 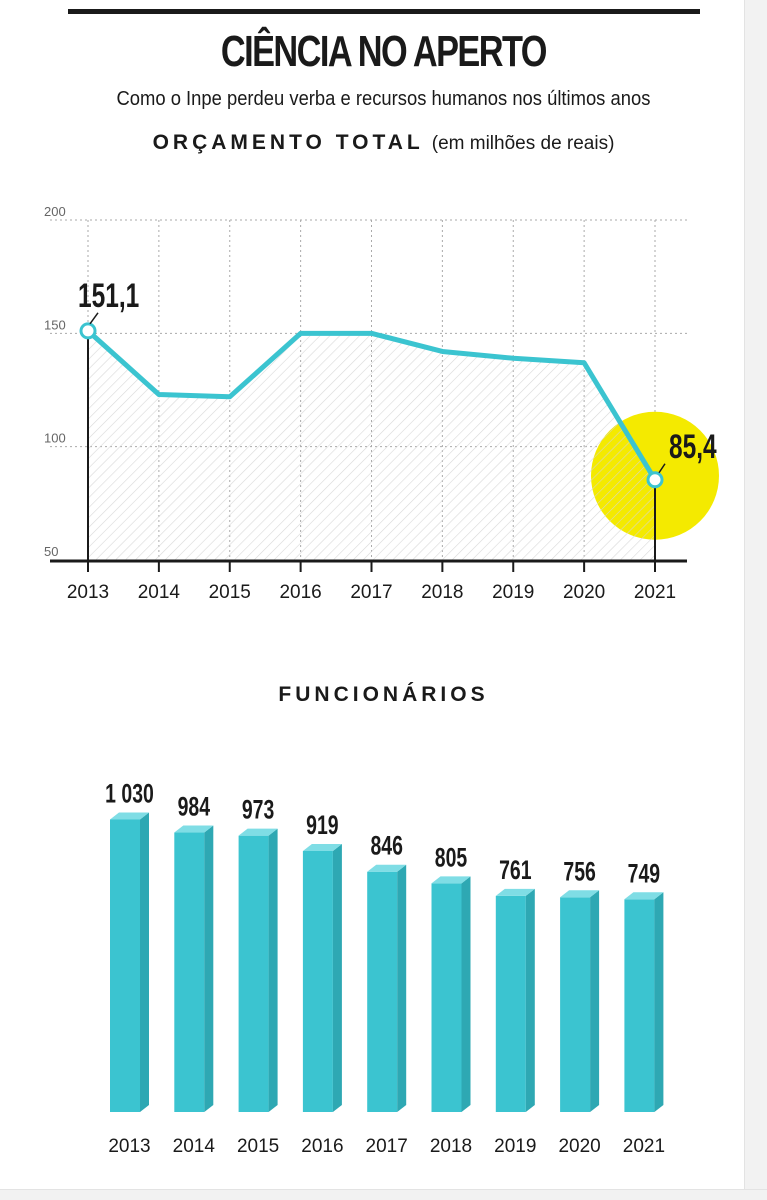 I want to click on x-tick-label: 2017, so click(x=371, y=592).